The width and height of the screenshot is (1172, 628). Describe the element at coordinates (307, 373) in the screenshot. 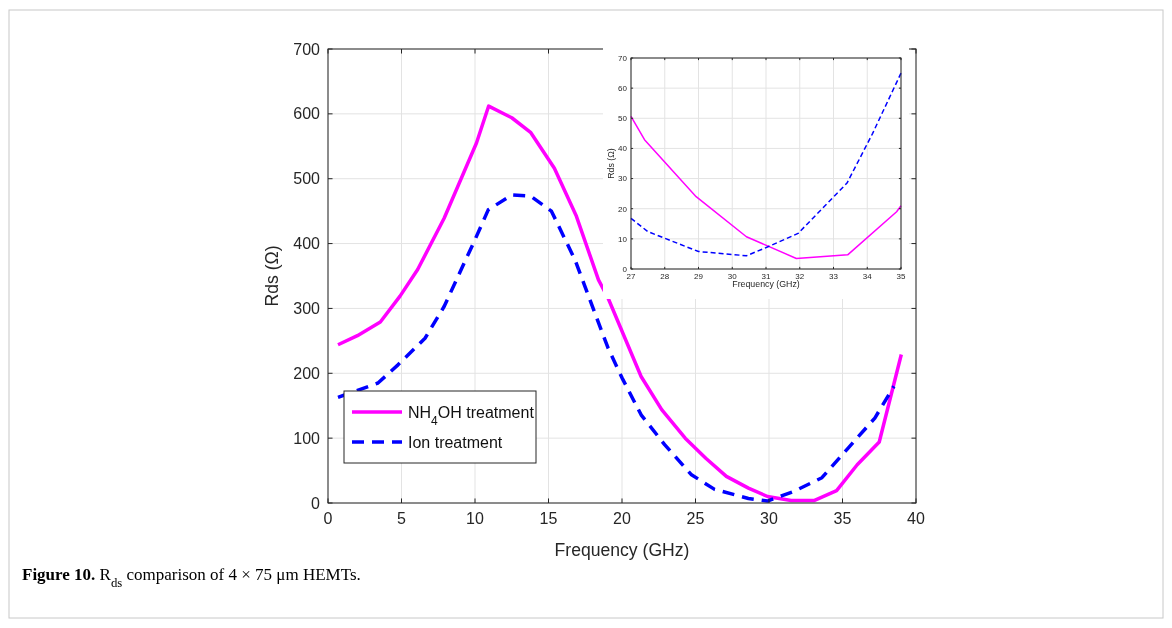

I see `y-tick-label: 200` at that location.